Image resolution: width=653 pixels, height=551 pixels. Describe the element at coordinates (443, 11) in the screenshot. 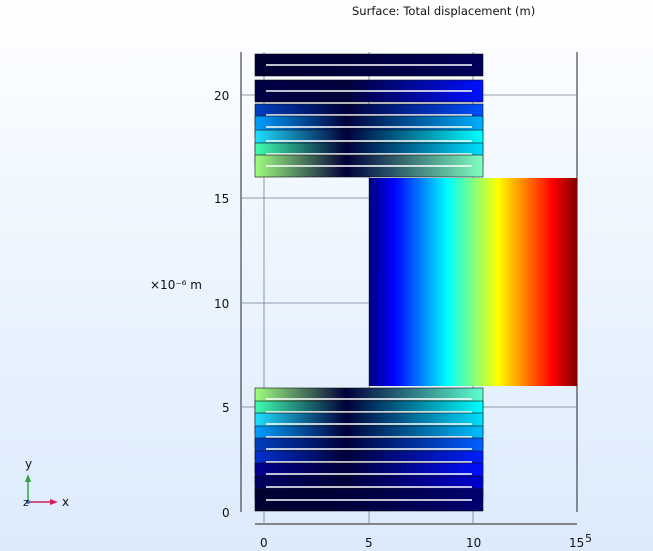

I see `plot-title: Surface: Total displacement (m)` at that location.